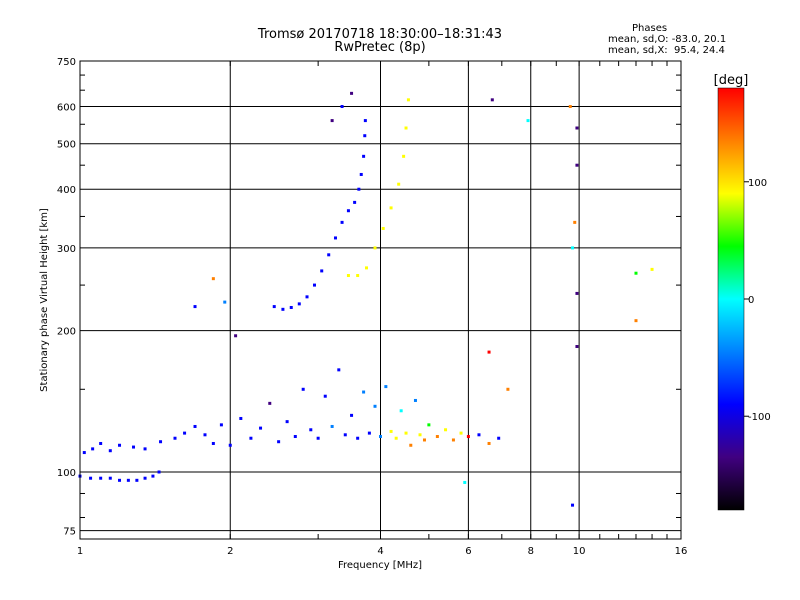 The height and width of the screenshot is (600, 800). What do you see at coordinates (731, 80) in the screenshot?
I see `colorbar-label: [deg]` at bounding box center [731, 80].